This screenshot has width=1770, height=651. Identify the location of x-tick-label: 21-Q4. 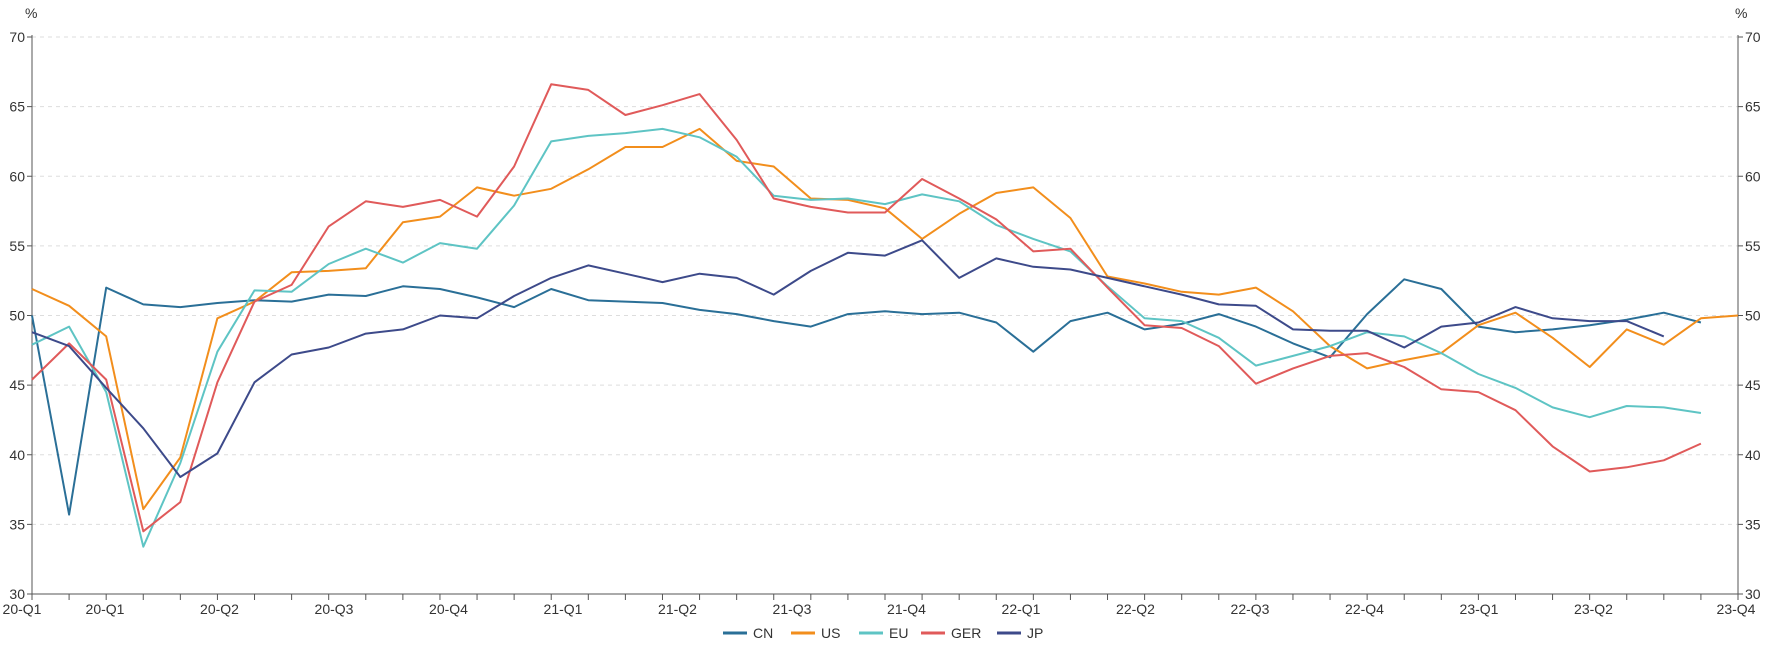
(906, 609).